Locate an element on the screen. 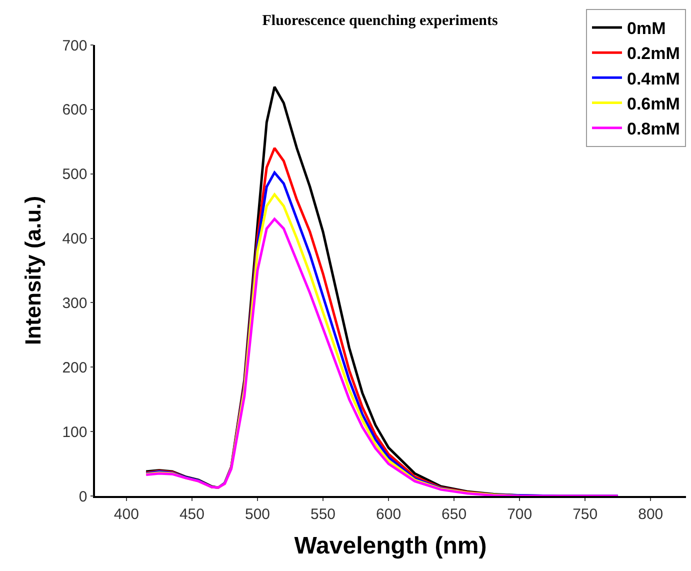 Image resolution: width=691 pixels, height=571 pixels. legend-label: 0.6mM is located at coordinates (653, 104).